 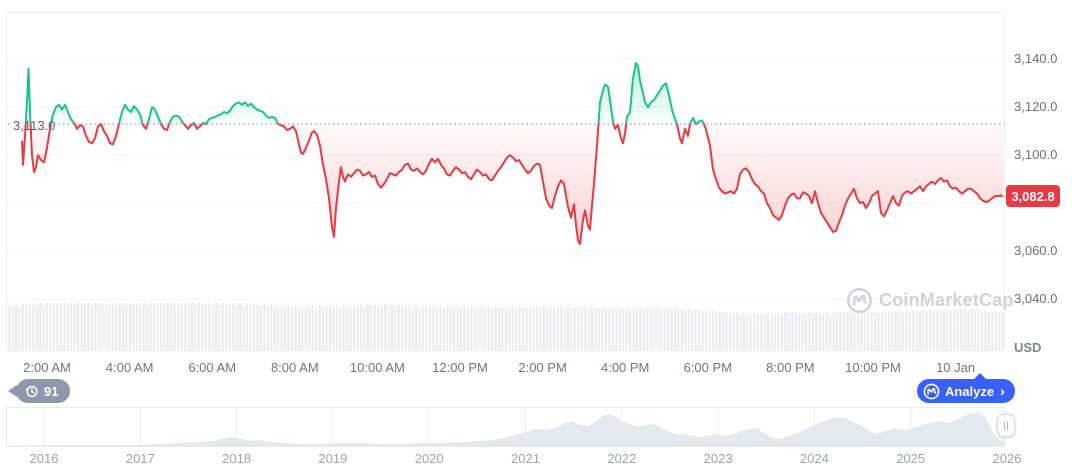 I want to click on x-axis-time-label: 4:00 AM, so click(x=129, y=367).